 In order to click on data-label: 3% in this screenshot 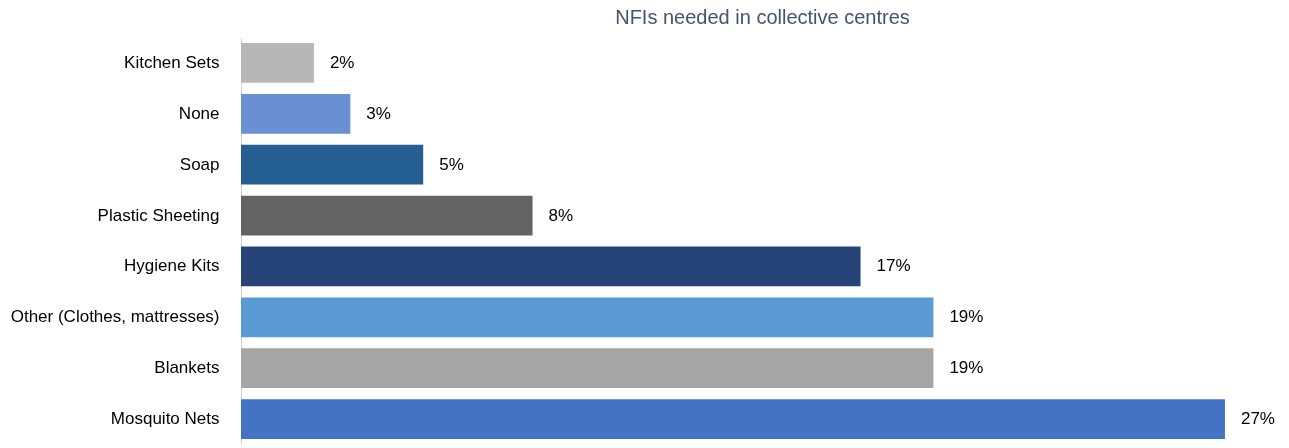, I will do `click(378, 113)`.